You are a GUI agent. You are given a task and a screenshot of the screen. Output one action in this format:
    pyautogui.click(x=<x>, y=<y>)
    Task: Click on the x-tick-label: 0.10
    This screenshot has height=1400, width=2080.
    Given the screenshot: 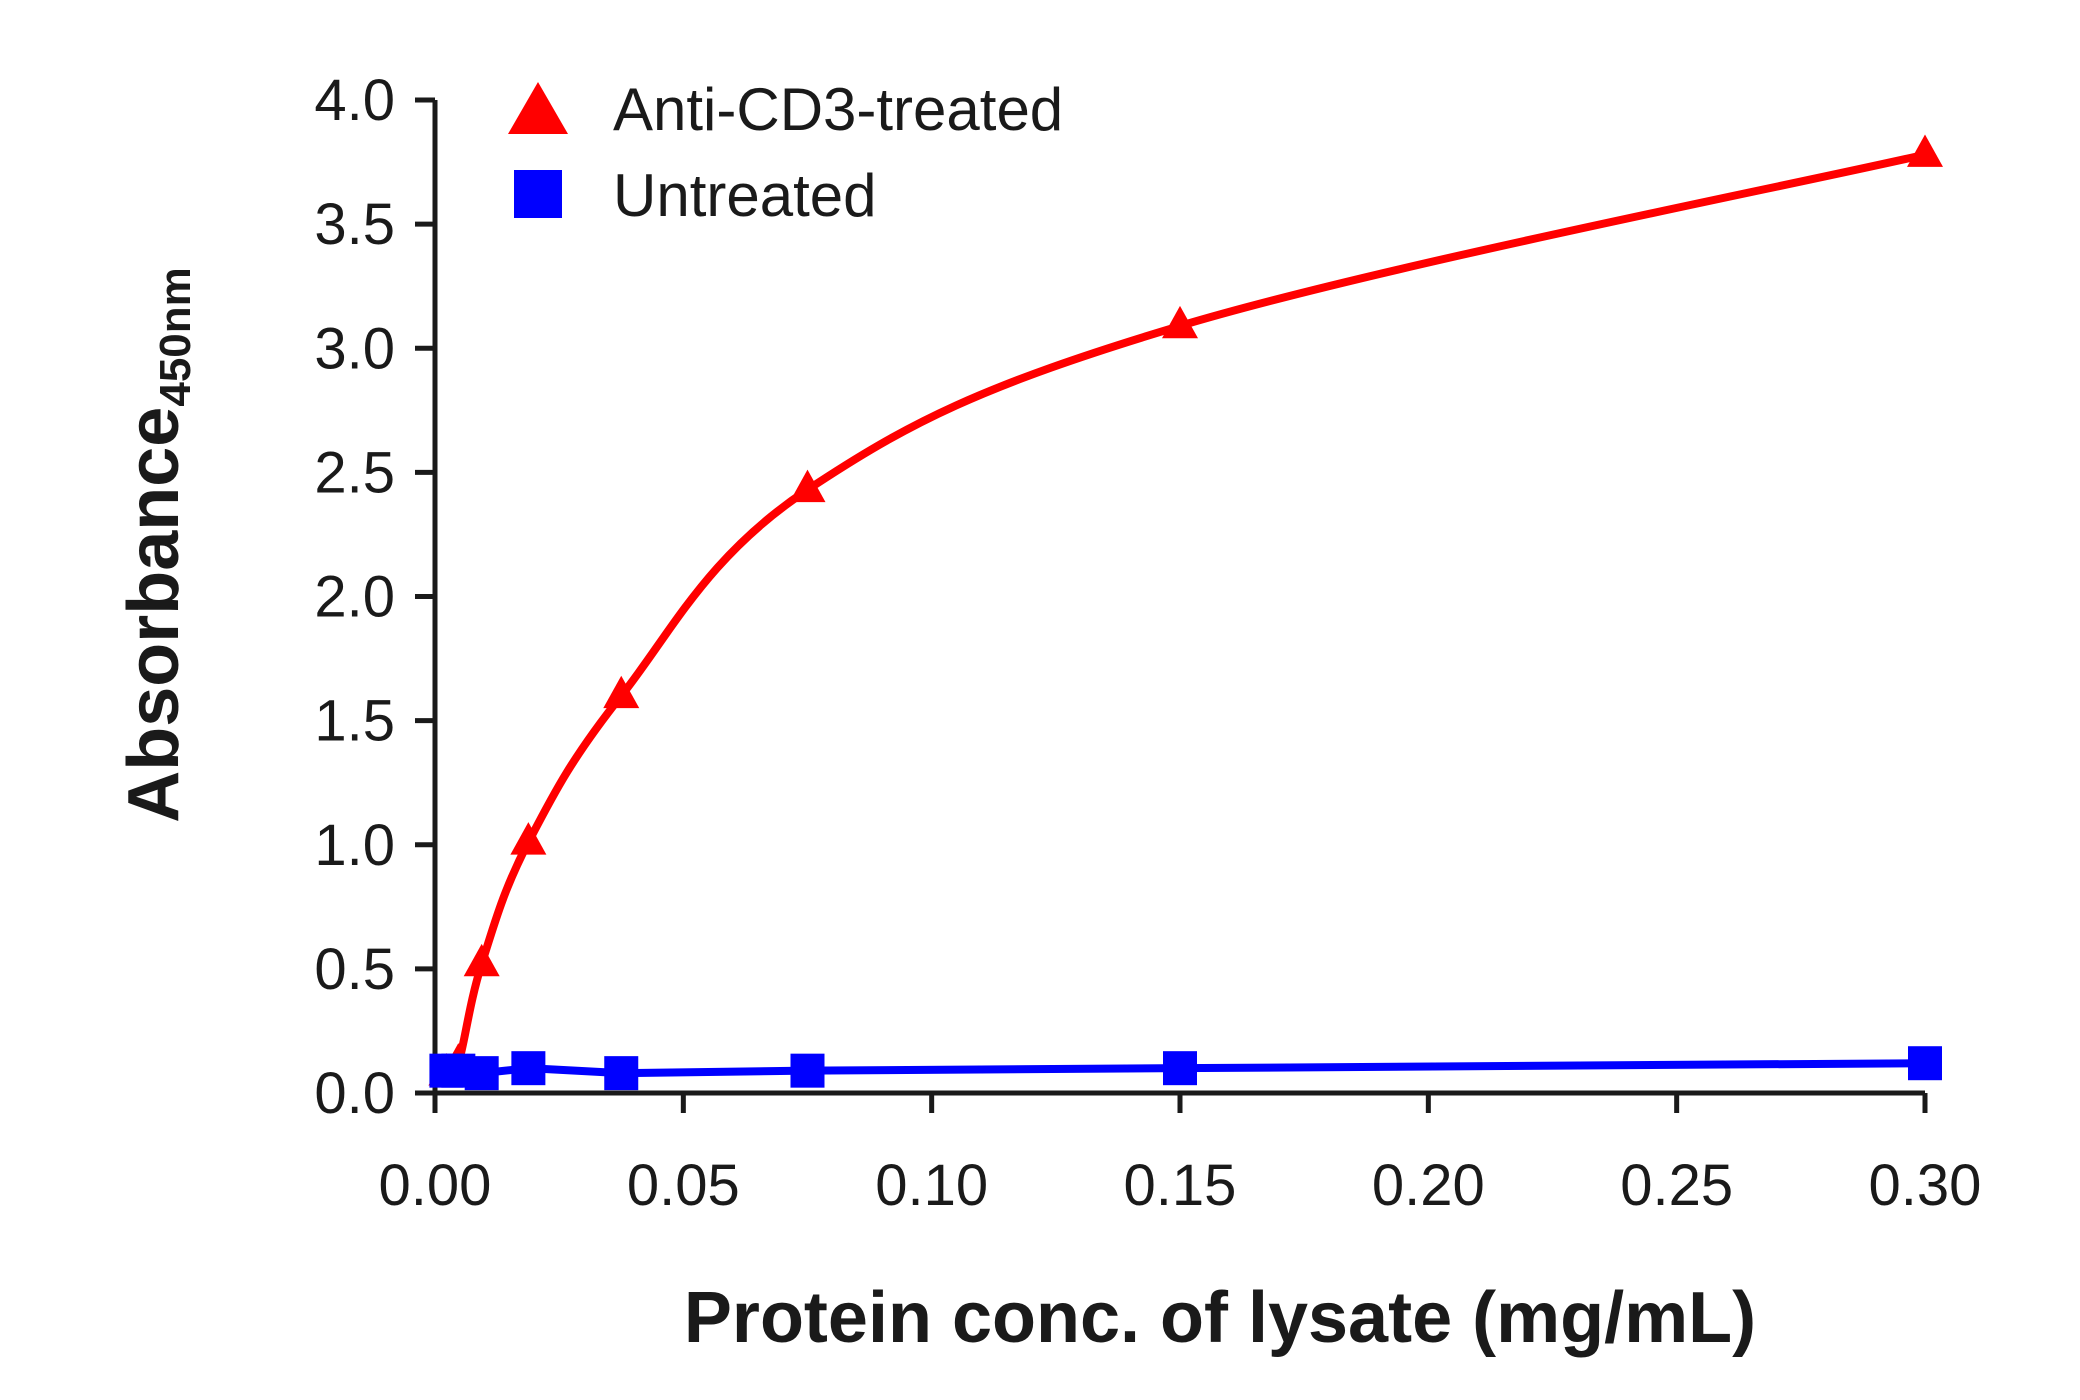 What is the action you would take?
    pyautogui.click(x=931, y=1185)
    